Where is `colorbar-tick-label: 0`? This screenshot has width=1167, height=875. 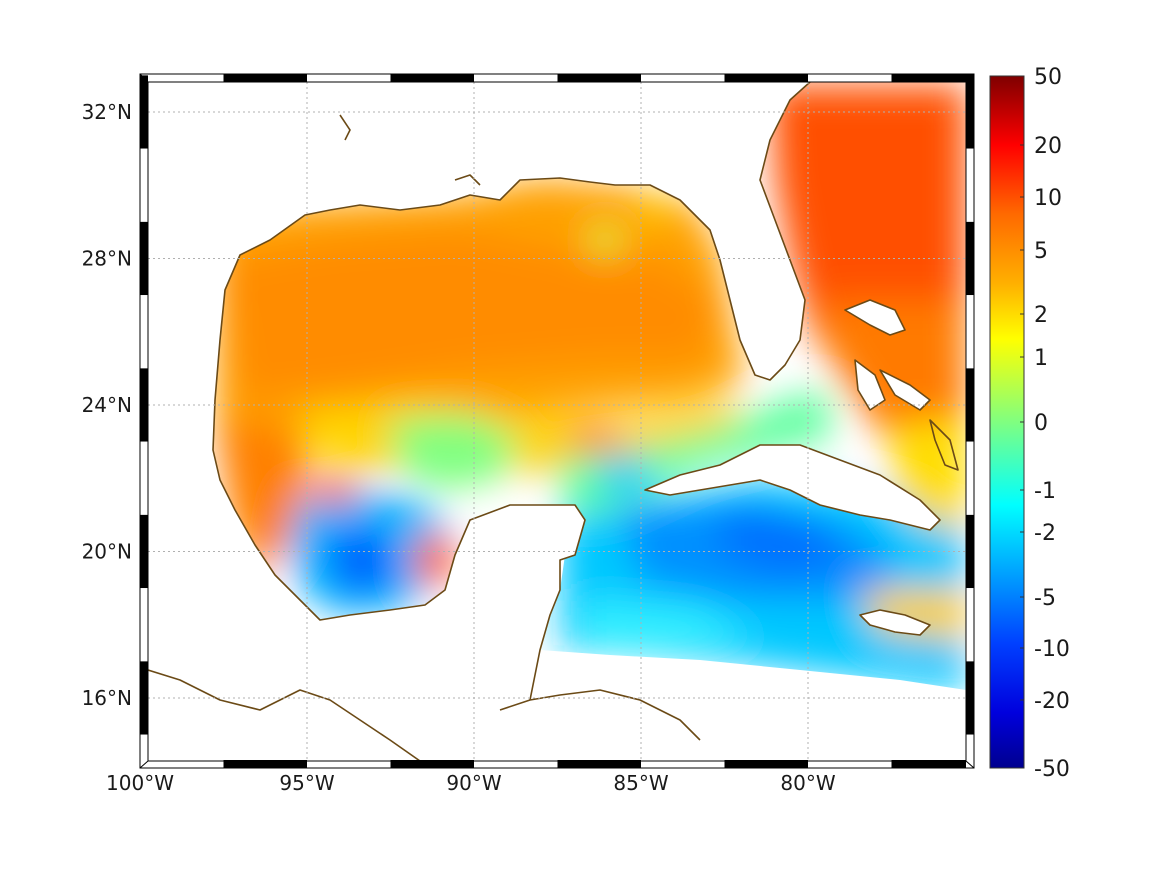 colorbar-tick-label: 0 is located at coordinates (1041, 423).